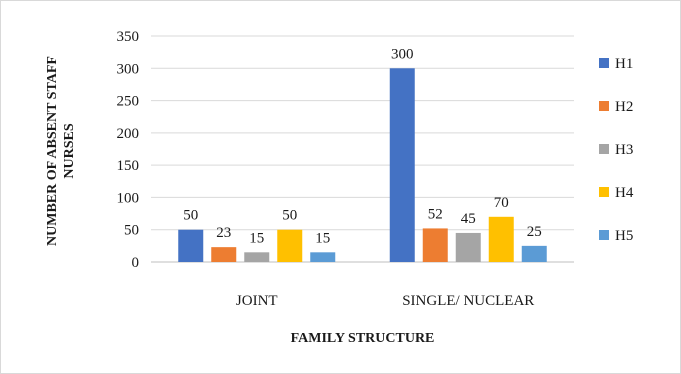 This screenshot has height=374, width=681. Describe the element at coordinates (128, 102) in the screenshot. I see `y-tick-label: 250` at that location.